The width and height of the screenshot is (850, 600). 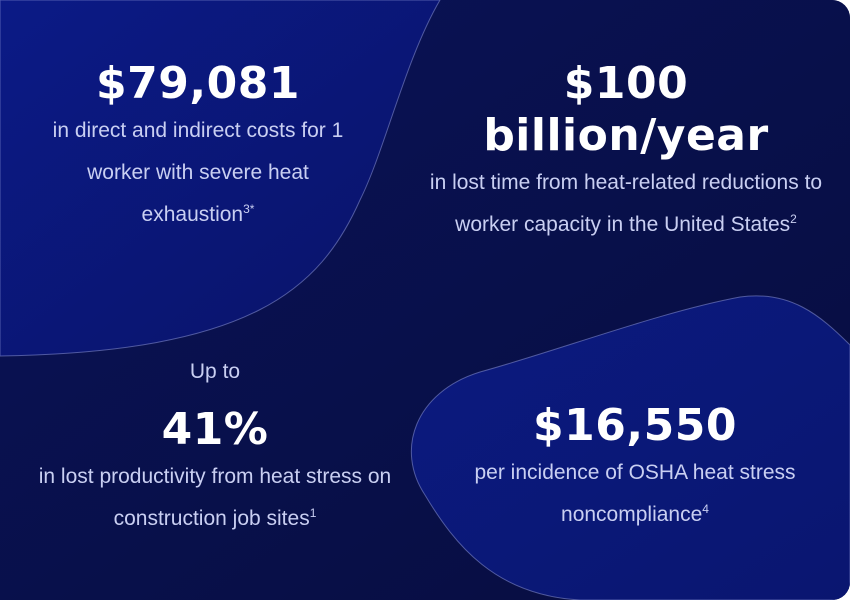 I want to click on stat-figure: $100 billion/year, so click(x=626, y=109).